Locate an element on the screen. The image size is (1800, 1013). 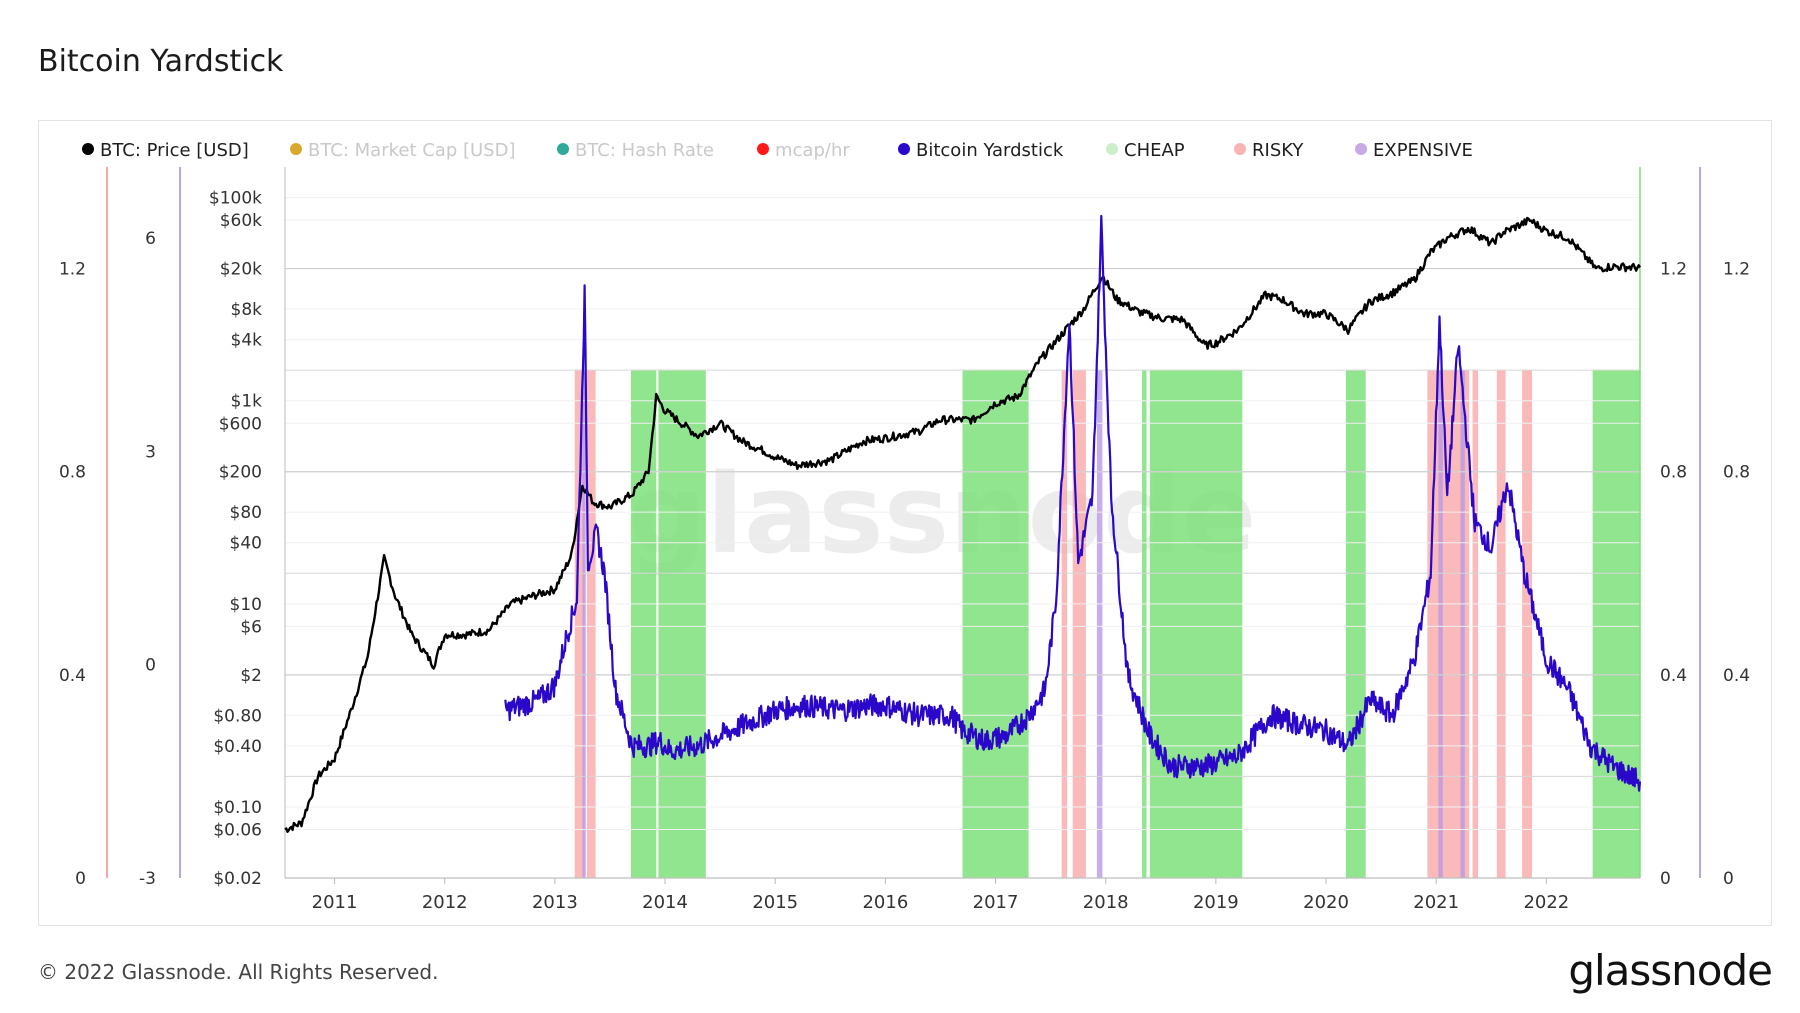
price-tick-label: $40 is located at coordinates (246, 544).